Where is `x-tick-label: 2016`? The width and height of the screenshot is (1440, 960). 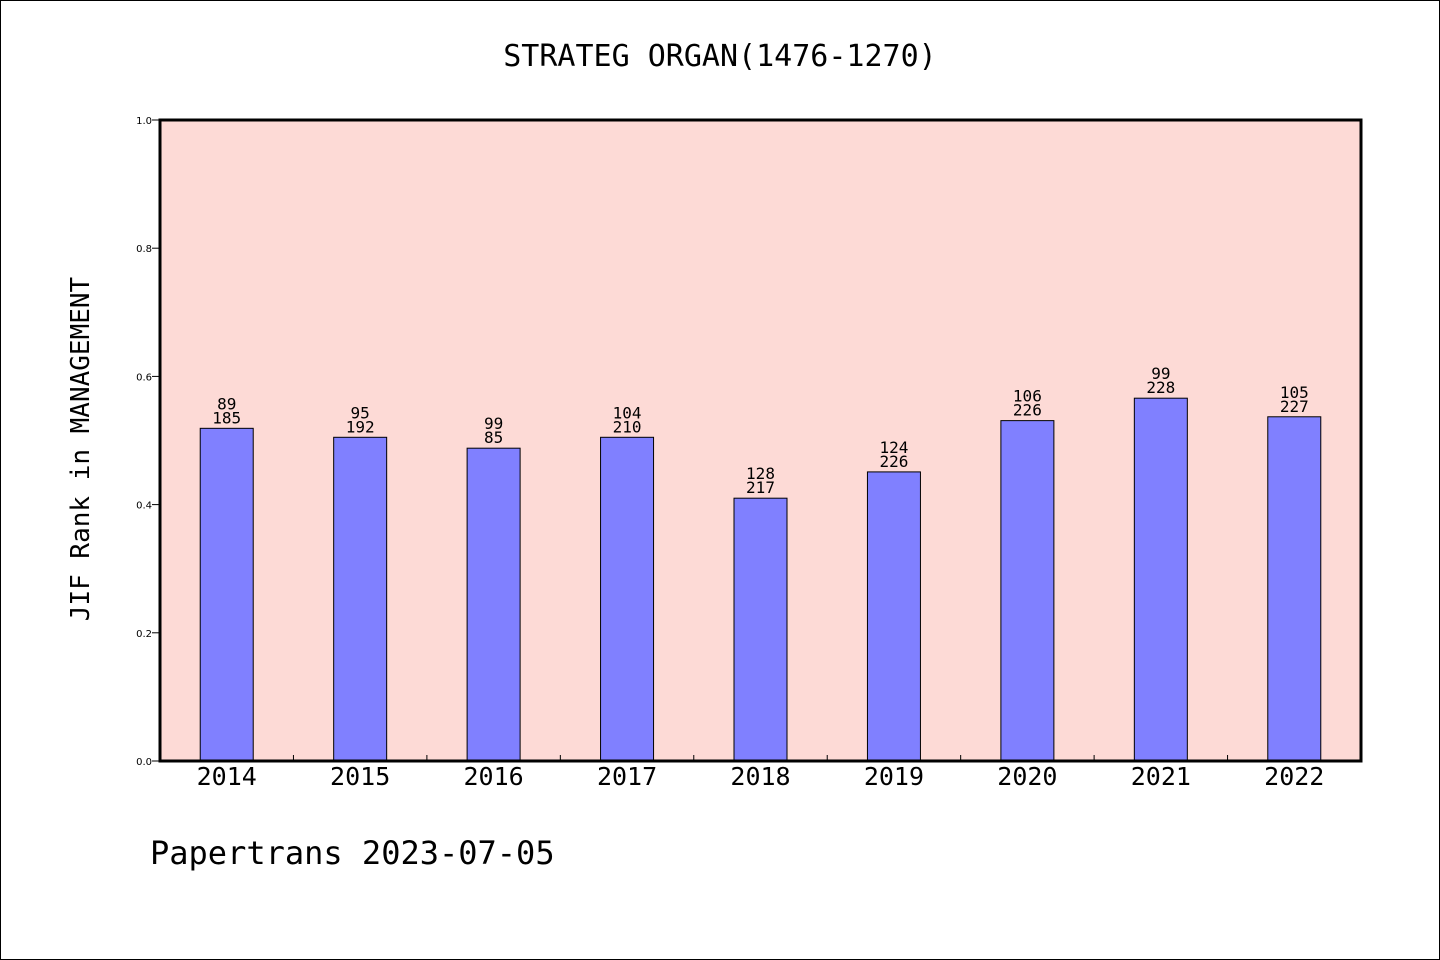 x-tick-label: 2016 is located at coordinates (494, 776).